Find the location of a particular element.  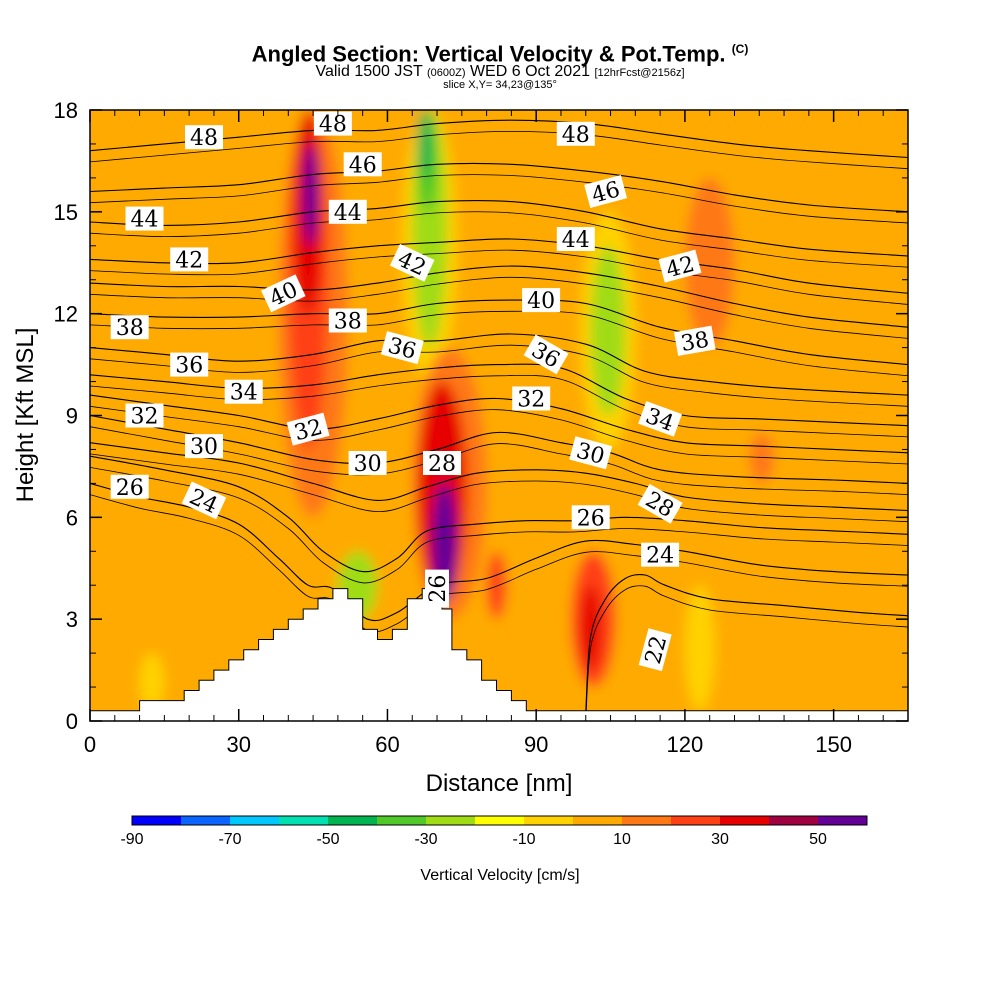

colorbar-tick-label: 10 is located at coordinates (622, 839).